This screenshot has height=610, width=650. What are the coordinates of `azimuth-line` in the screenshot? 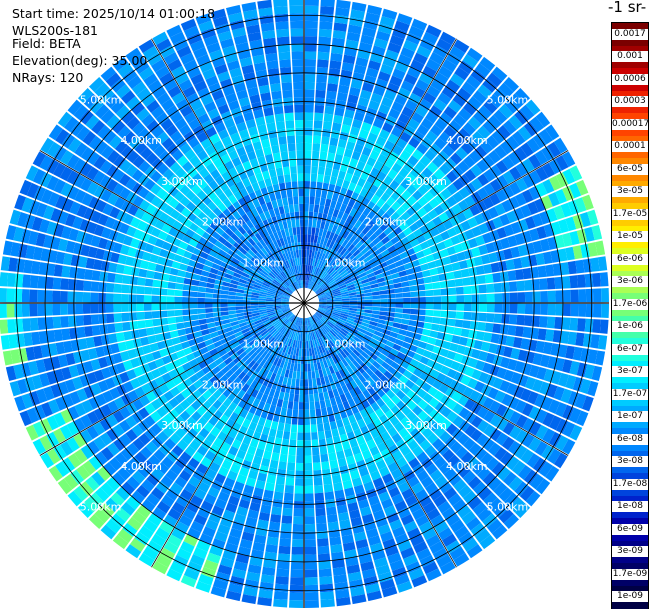 It's located at (436, 227).